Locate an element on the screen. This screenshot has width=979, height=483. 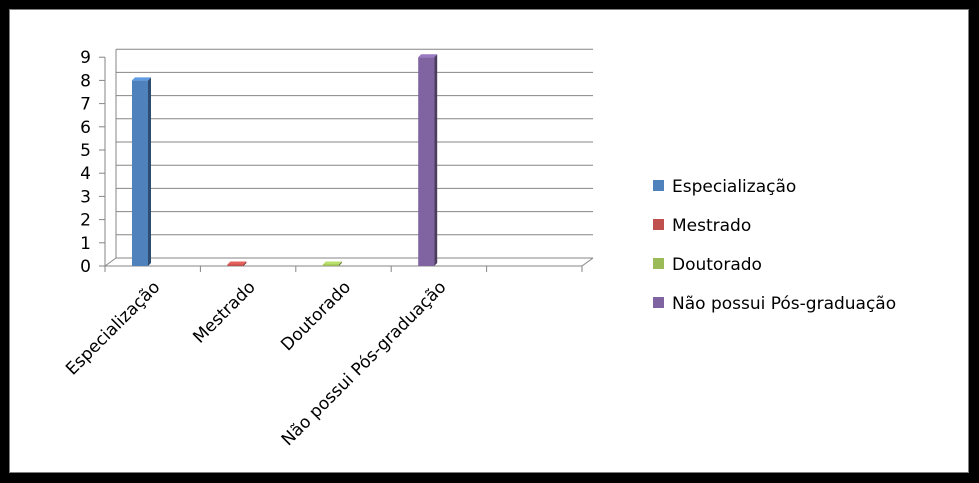
legend-item: Mestrado is located at coordinates (702, 226).